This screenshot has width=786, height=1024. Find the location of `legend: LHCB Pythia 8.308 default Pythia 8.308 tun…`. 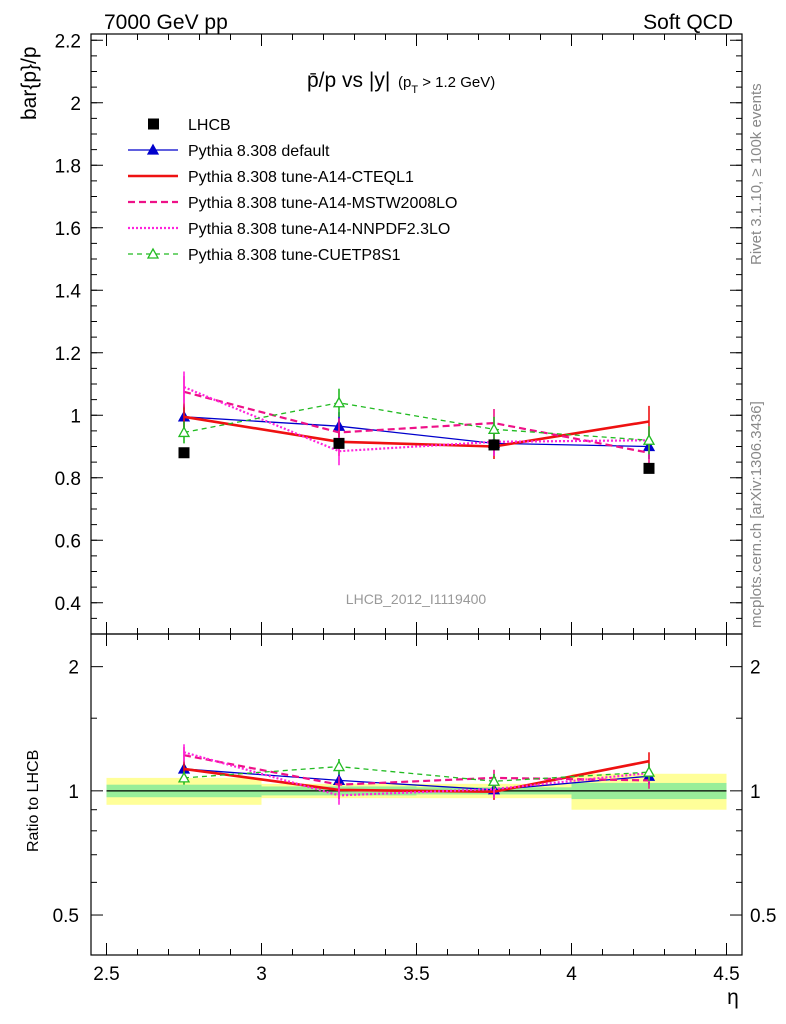

legend: LHCB Pythia 8.308 default Pythia 8.308 tun… is located at coordinates (292, 190).